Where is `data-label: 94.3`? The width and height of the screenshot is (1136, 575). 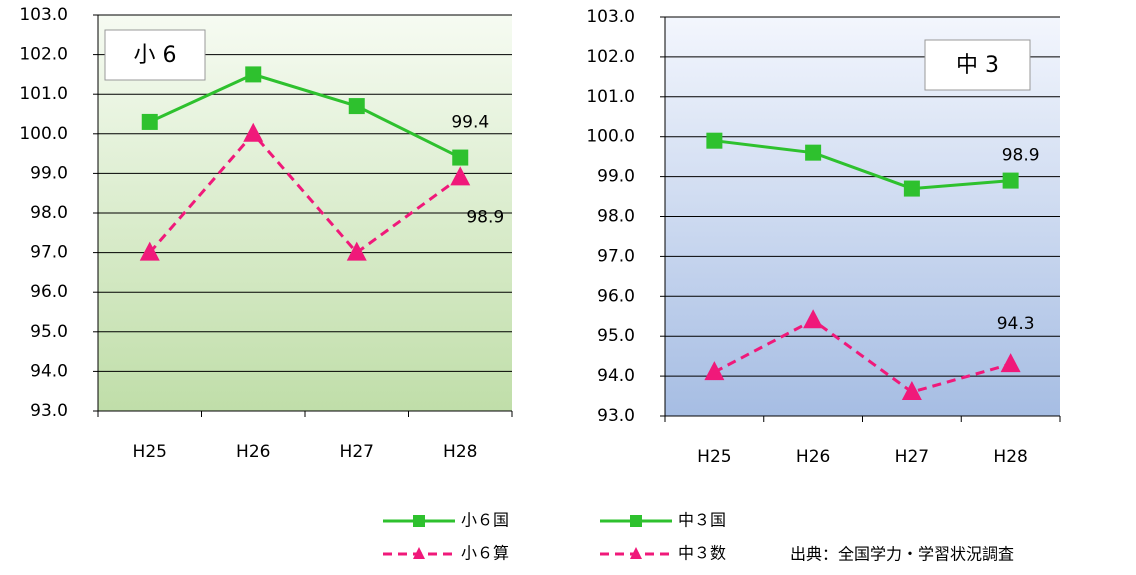
data-label: 94.3 is located at coordinates (1016, 324).